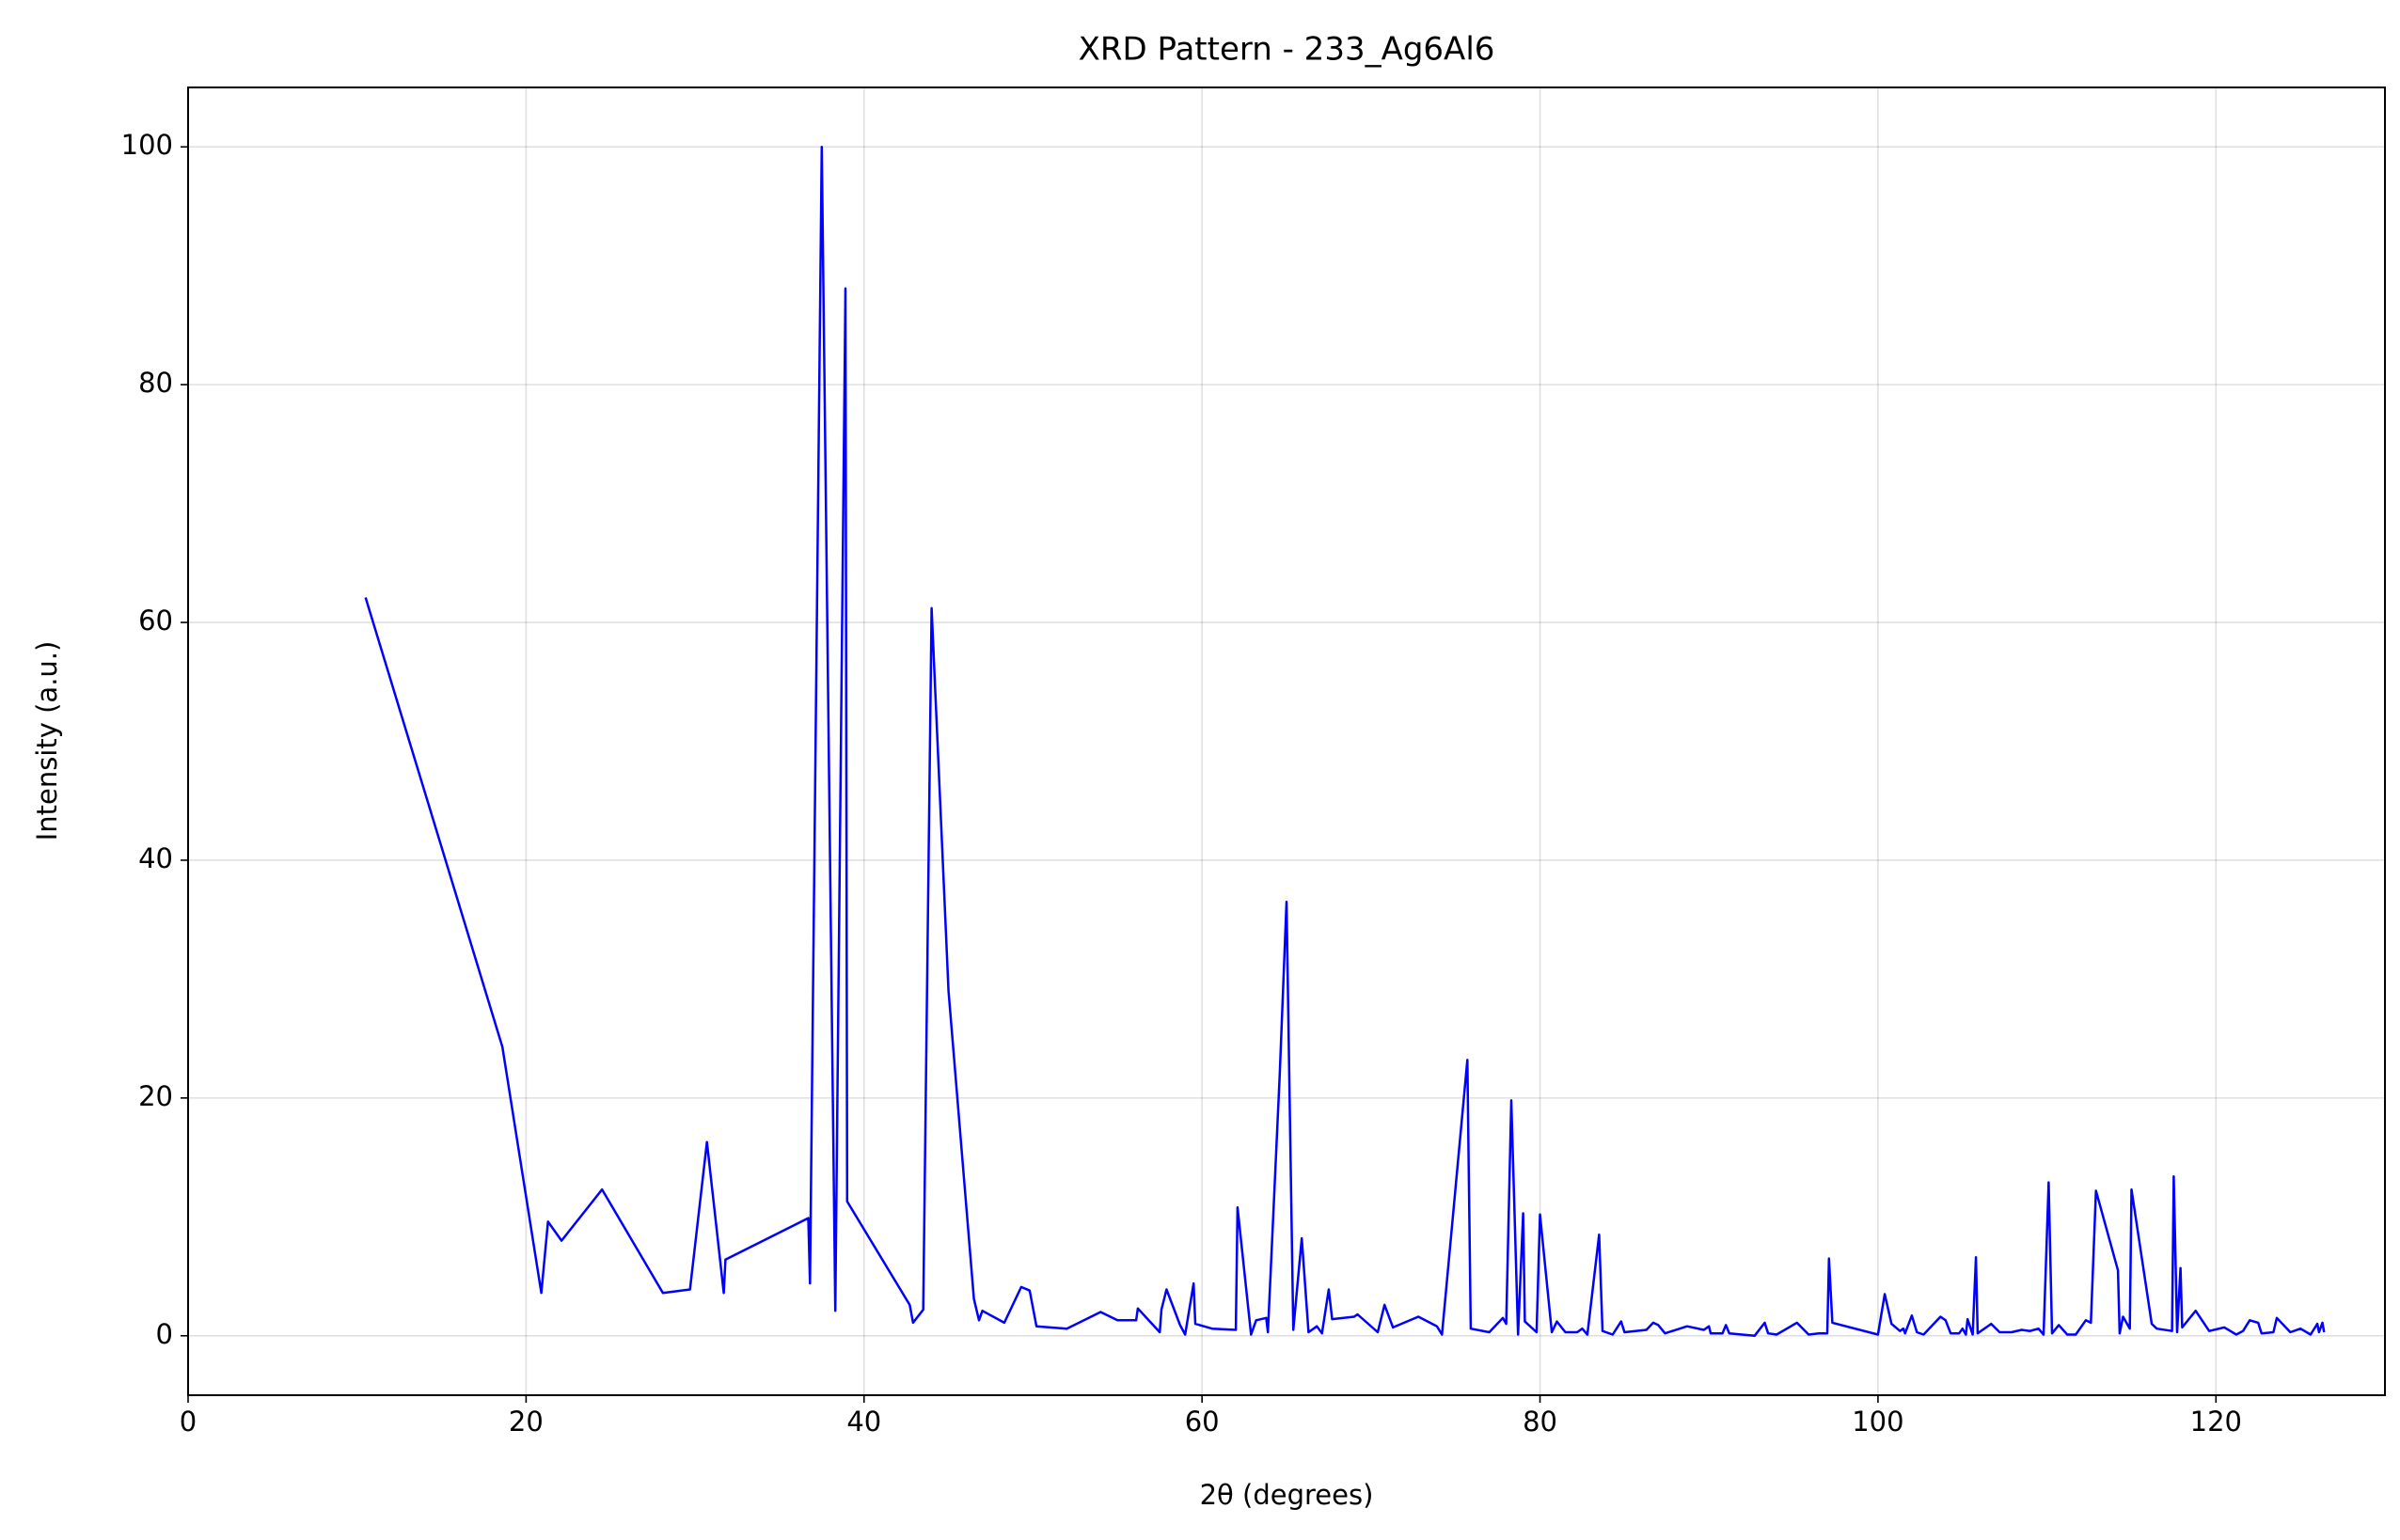  What do you see at coordinates (1287, 50) in the screenshot?
I see `chart-title: XRD Pattern - 233_Ag6Al6` at bounding box center [1287, 50].